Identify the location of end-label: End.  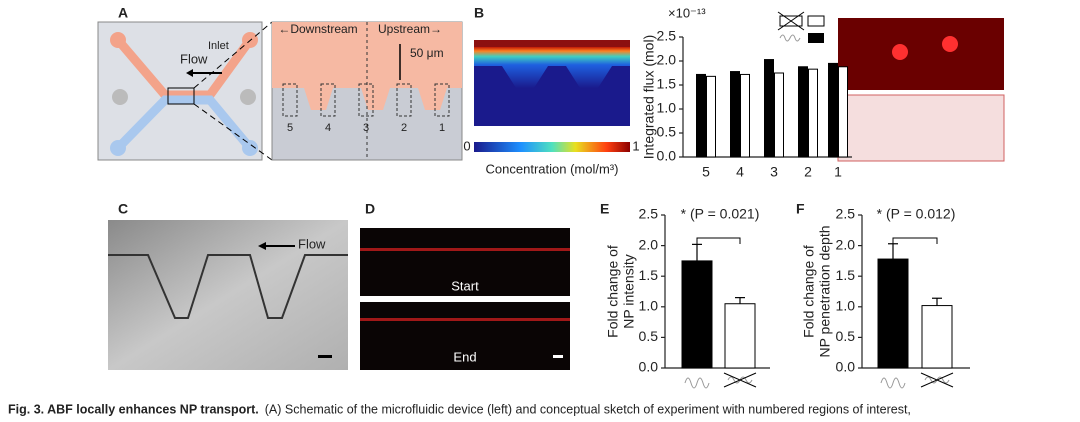
(464, 356).